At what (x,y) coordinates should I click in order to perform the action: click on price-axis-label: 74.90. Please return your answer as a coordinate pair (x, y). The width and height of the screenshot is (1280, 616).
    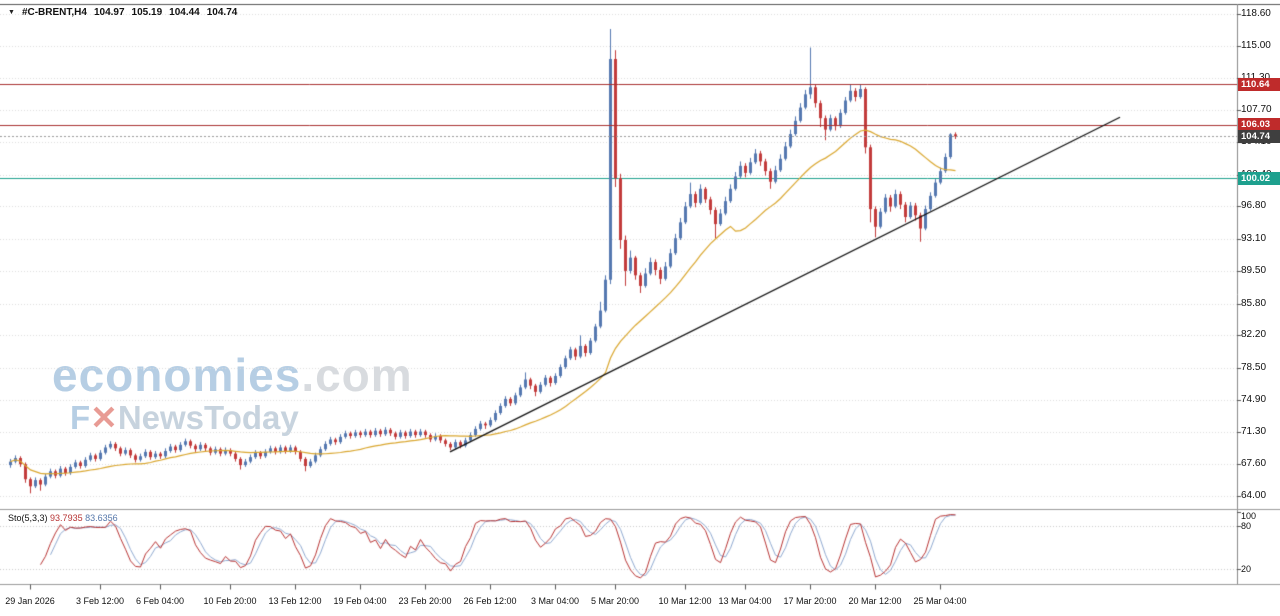
    Looking at the image, I should click on (1254, 399).